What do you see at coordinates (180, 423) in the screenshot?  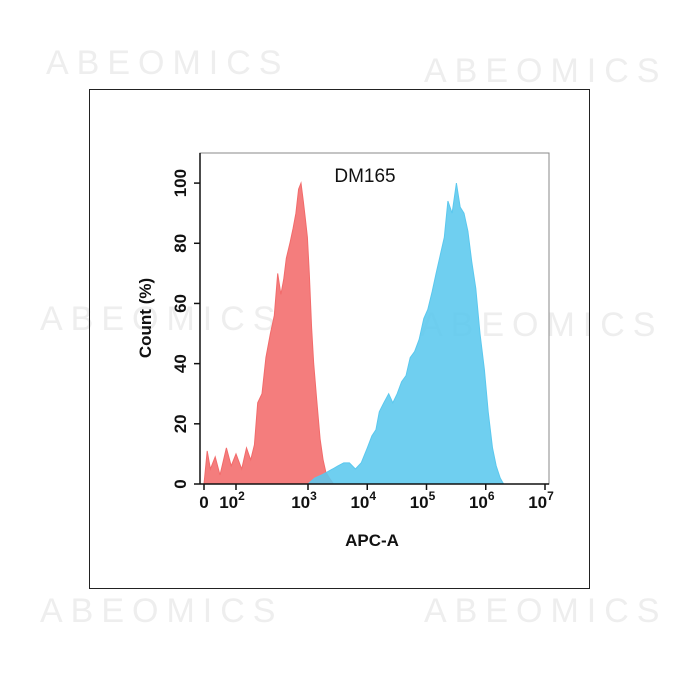 I see `y-tick-label: 20` at bounding box center [180, 423].